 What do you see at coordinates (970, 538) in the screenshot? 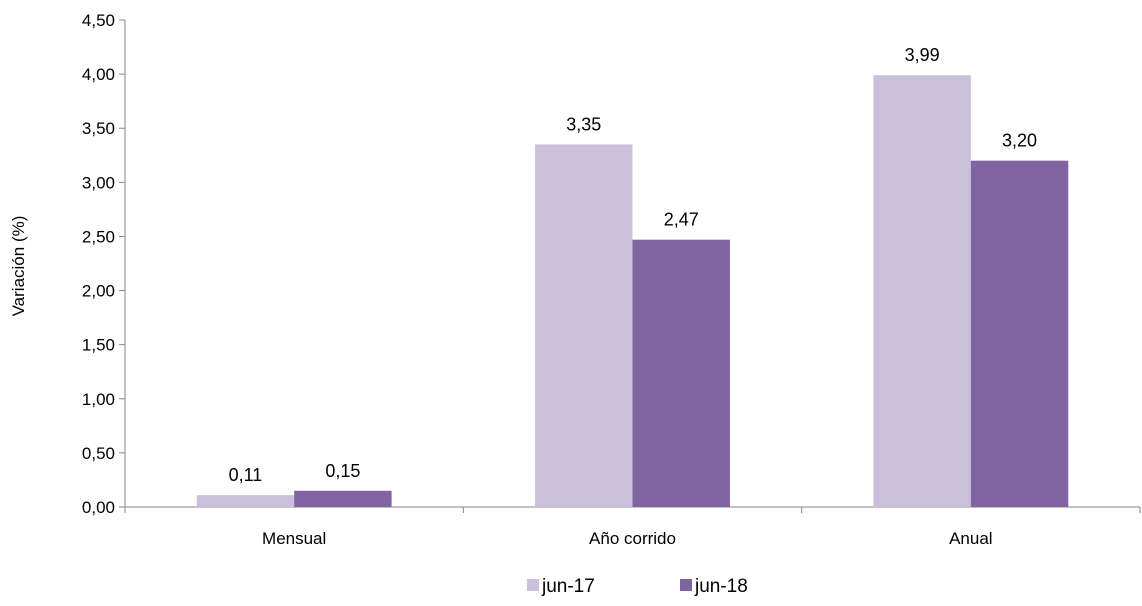
I see `x-tick-label: Anual` at bounding box center [970, 538].